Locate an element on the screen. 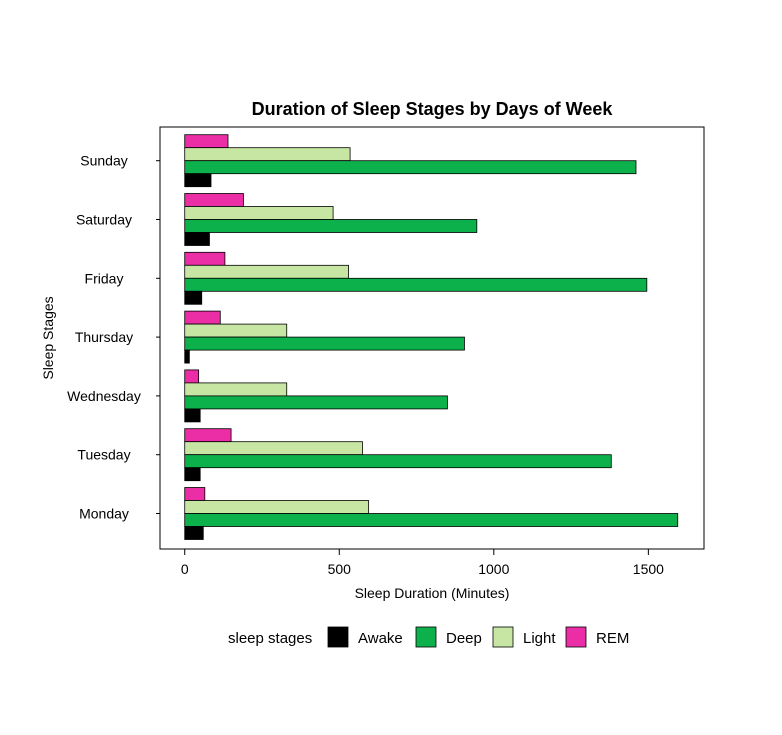 This screenshot has width=782, height=735. legend: sleep stages Awake Deep Light REM is located at coordinates (428, 637).